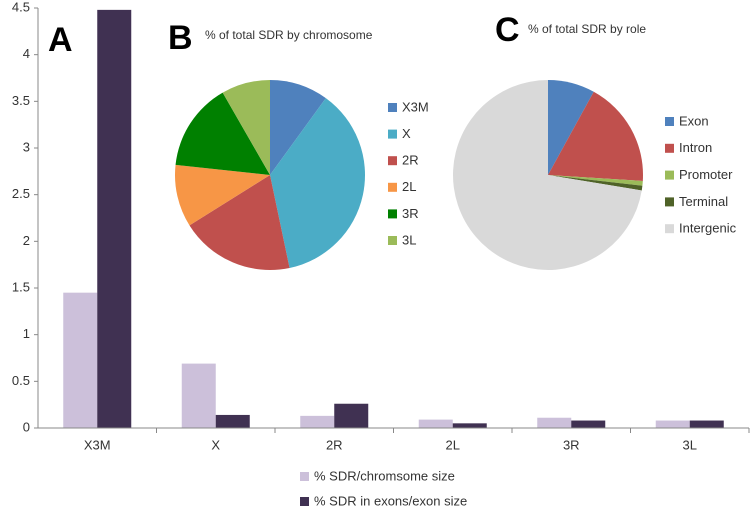  What do you see at coordinates (21, 193) in the screenshot?
I see `y-tick-label: 2.5` at bounding box center [21, 193].